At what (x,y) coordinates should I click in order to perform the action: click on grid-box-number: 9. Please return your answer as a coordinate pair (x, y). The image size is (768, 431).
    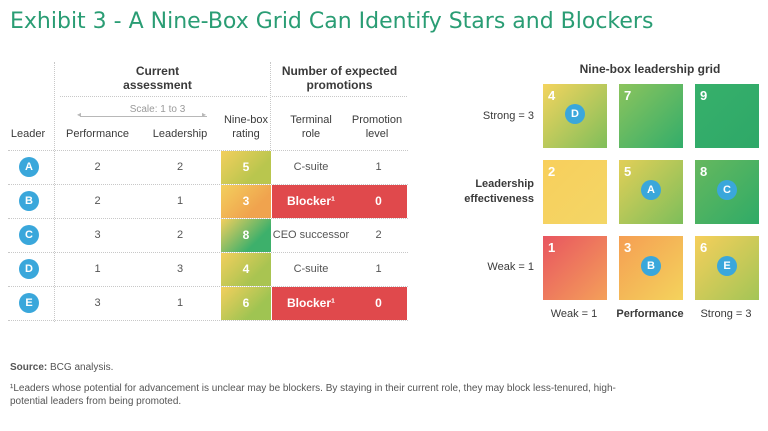
    Looking at the image, I should click on (704, 95).